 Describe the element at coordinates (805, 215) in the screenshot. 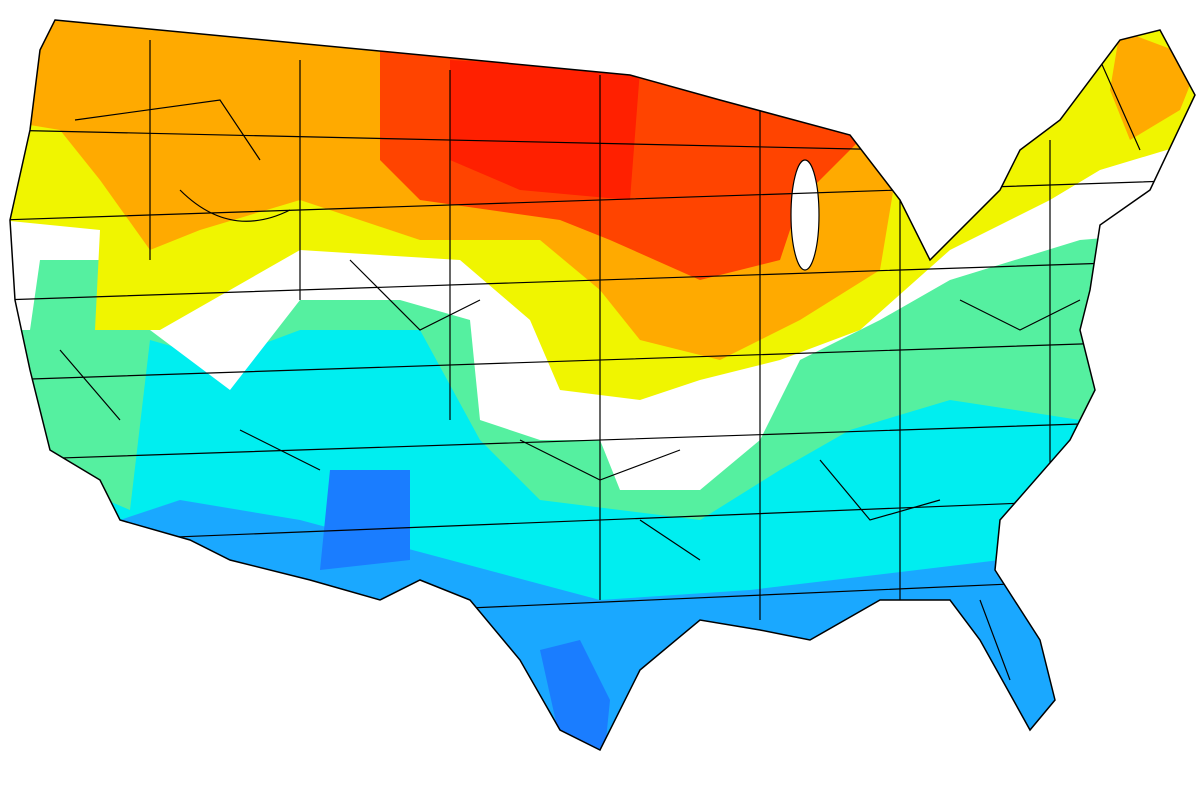

I see `lake` at that location.